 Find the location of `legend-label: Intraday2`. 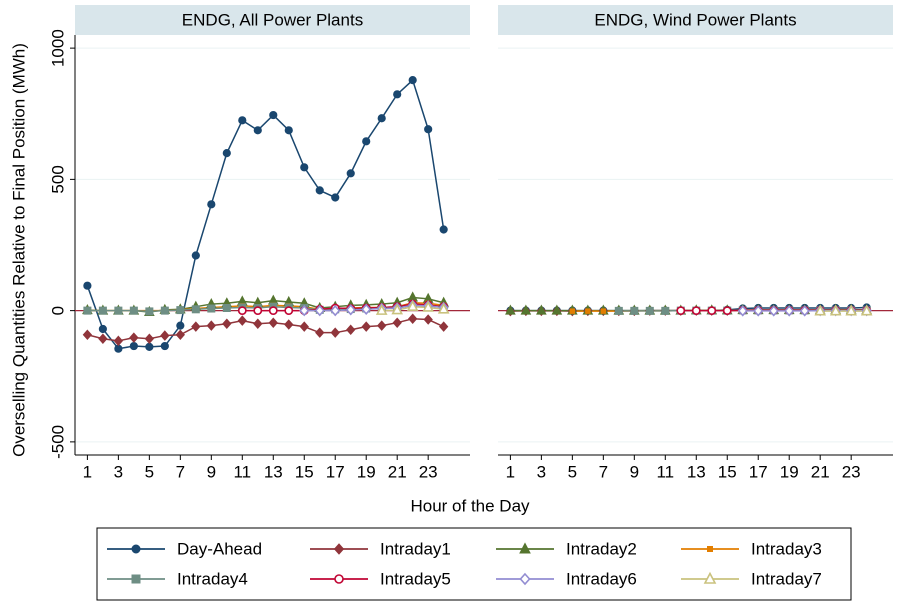

legend-label: Intraday2 is located at coordinates (601, 548).